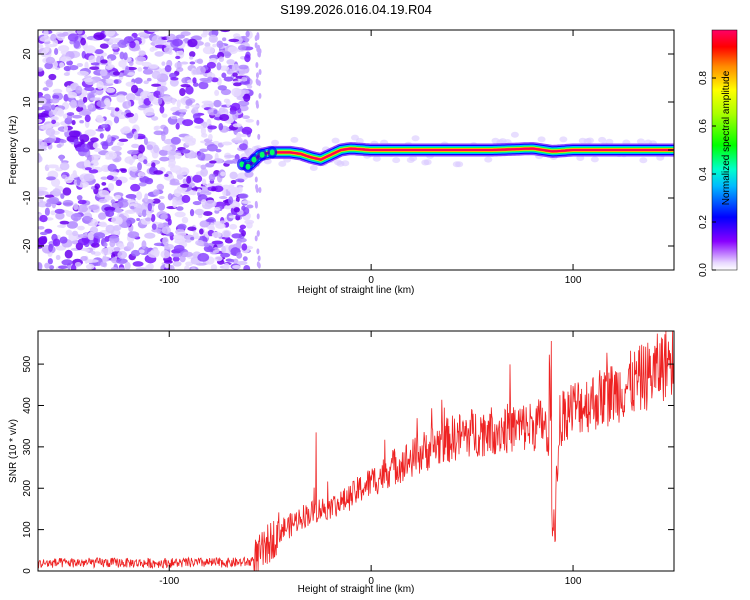 This screenshot has height=600, width=750. What do you see at coordinates (27, 487) in the screenshot?
I see `y-tick-label: 200` at bounding box center [27, 487].